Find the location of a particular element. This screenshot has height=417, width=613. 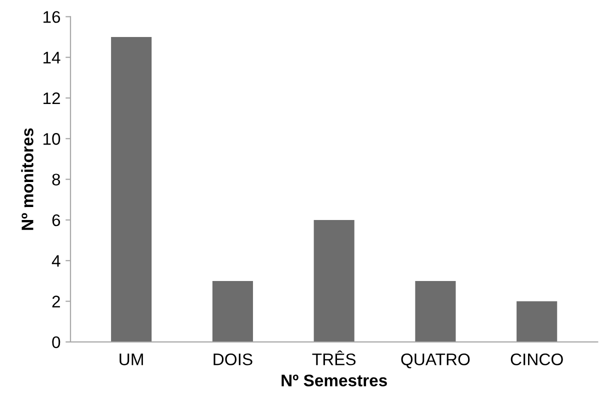

x-tick-label: TRÊS is located at coordinates (334, 358).